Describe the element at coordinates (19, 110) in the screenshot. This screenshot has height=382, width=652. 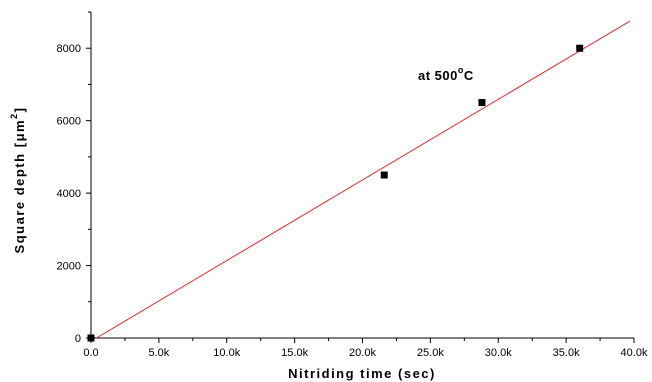
I see `y-axis-title-close: ]` at that location.